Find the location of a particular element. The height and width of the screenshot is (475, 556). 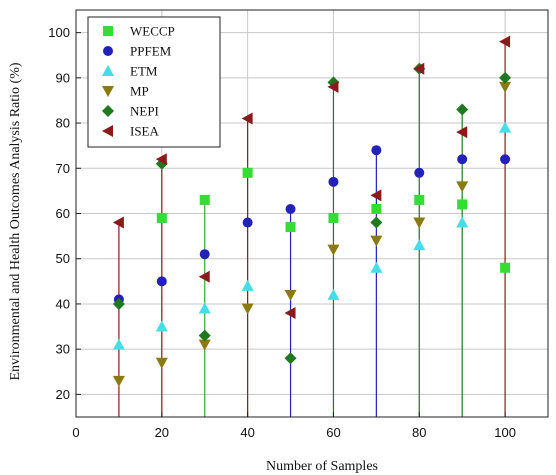

legend-marker-mp is located at coordinates (108, 91).